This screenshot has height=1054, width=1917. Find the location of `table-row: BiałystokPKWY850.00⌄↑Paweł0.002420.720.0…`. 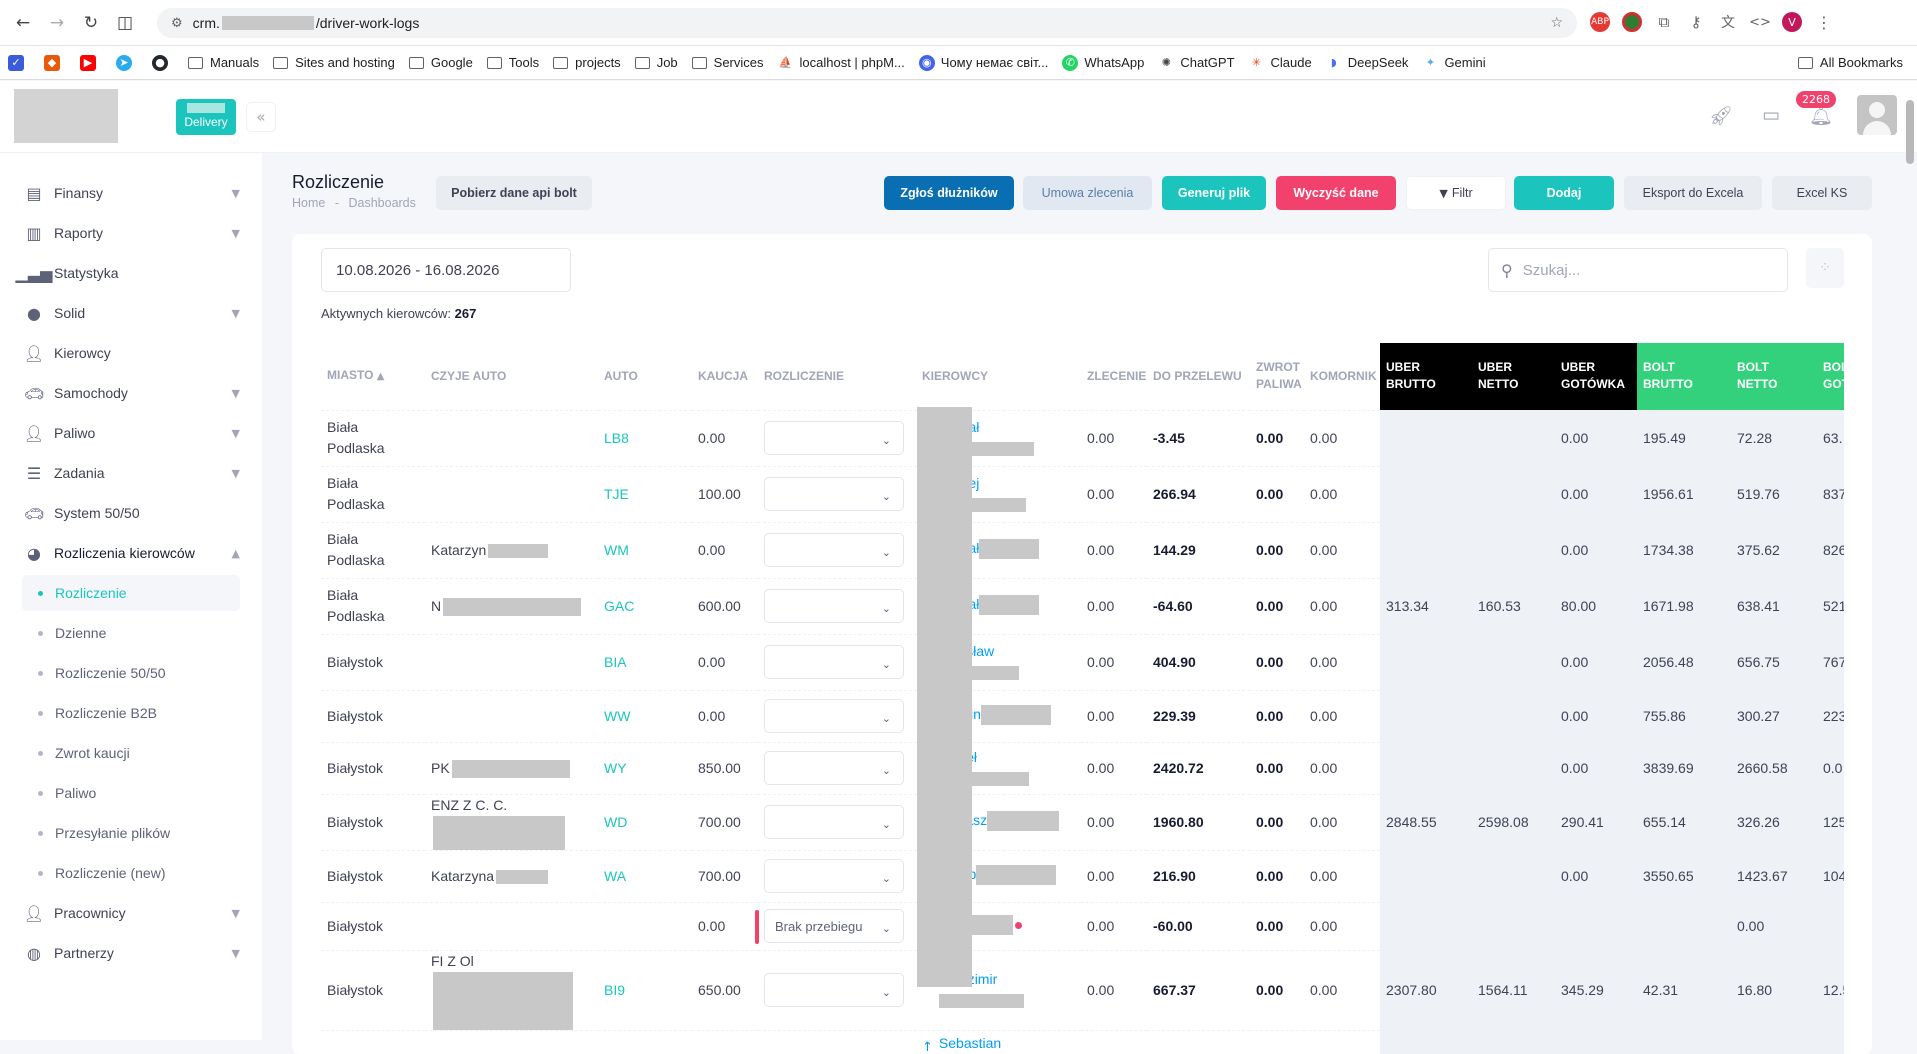

table-row: BiałystokPKWY850.00⌄↑Paweł0.002420.720.0… is located at coordinates (1082, 768).